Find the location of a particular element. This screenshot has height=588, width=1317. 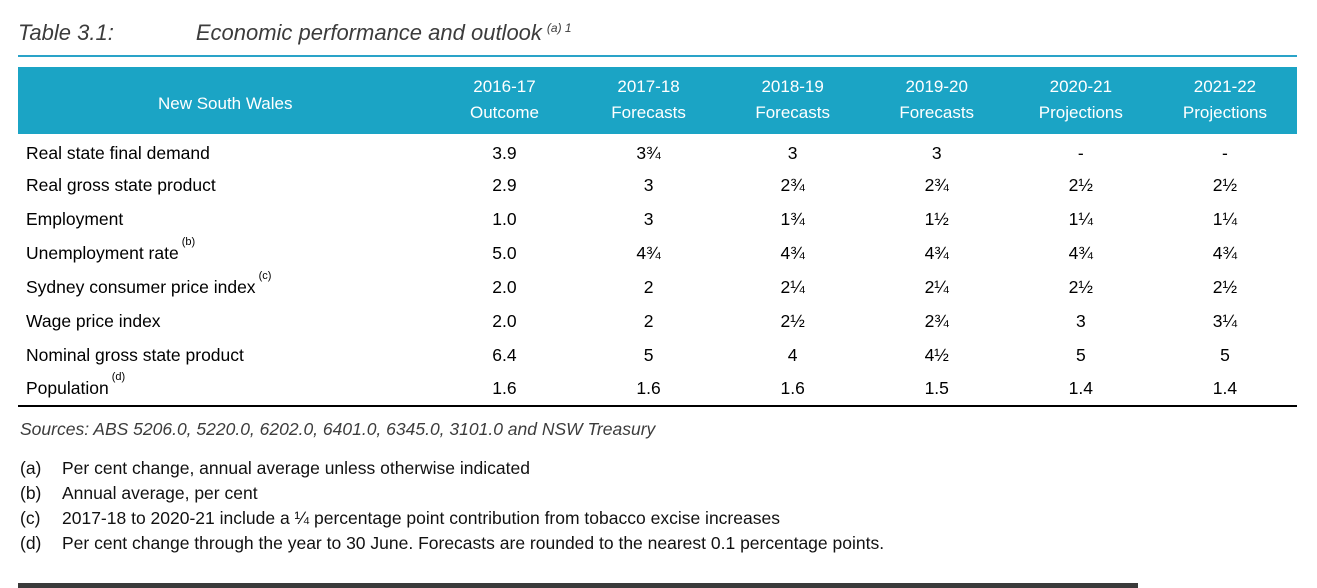

col-header-type-forecasts-2: Forecasts is located at coordinates (792, 117).